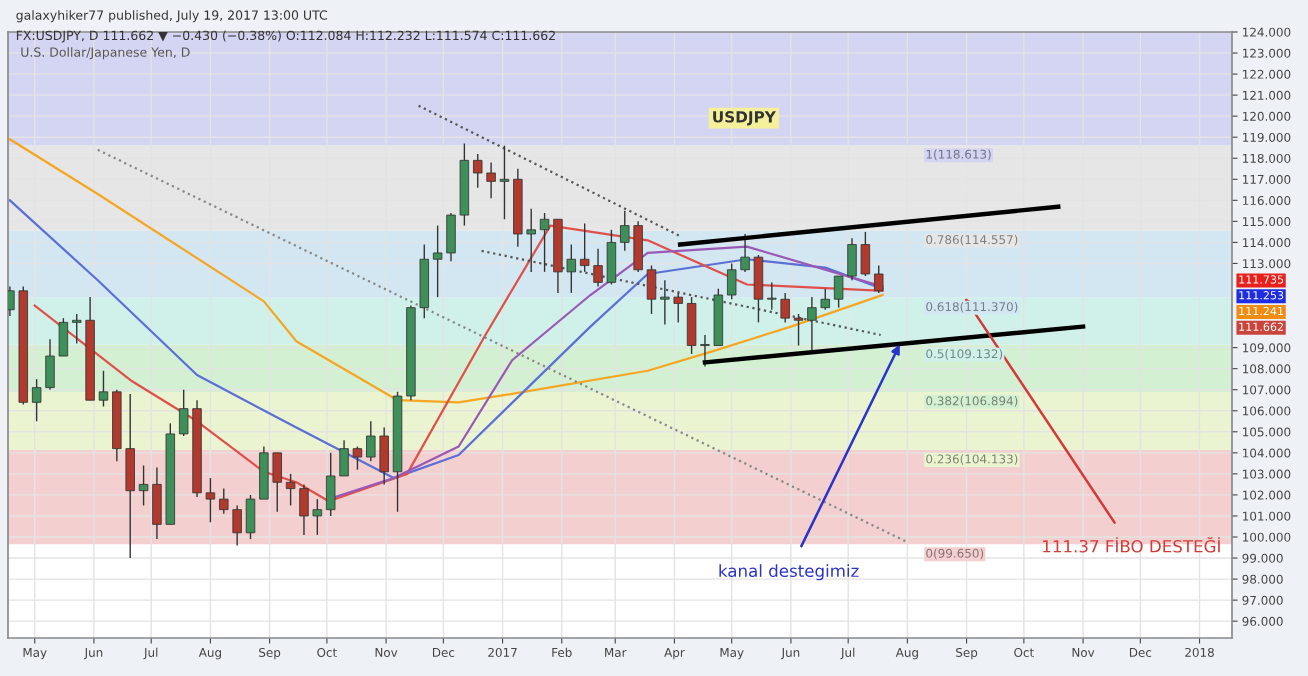 This screenshot has width=1308, height=676. I want to click on annotation: 111.37 FİBO DESTEĞİ, so click(1131, 544).